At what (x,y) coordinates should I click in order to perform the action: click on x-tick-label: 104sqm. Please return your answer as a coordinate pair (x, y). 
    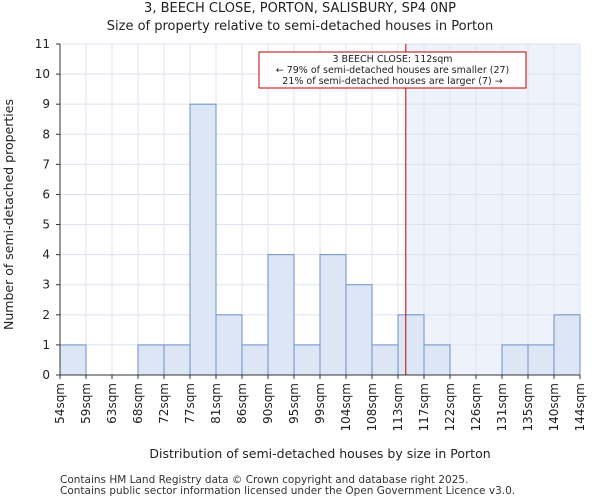
    Looking at the image, I should click on (346, 407).